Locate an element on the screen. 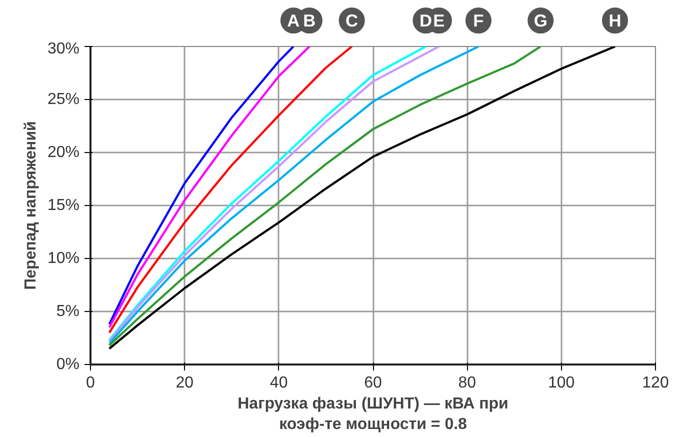  x-tick-label: 120 is located at coordinates (655, 383).